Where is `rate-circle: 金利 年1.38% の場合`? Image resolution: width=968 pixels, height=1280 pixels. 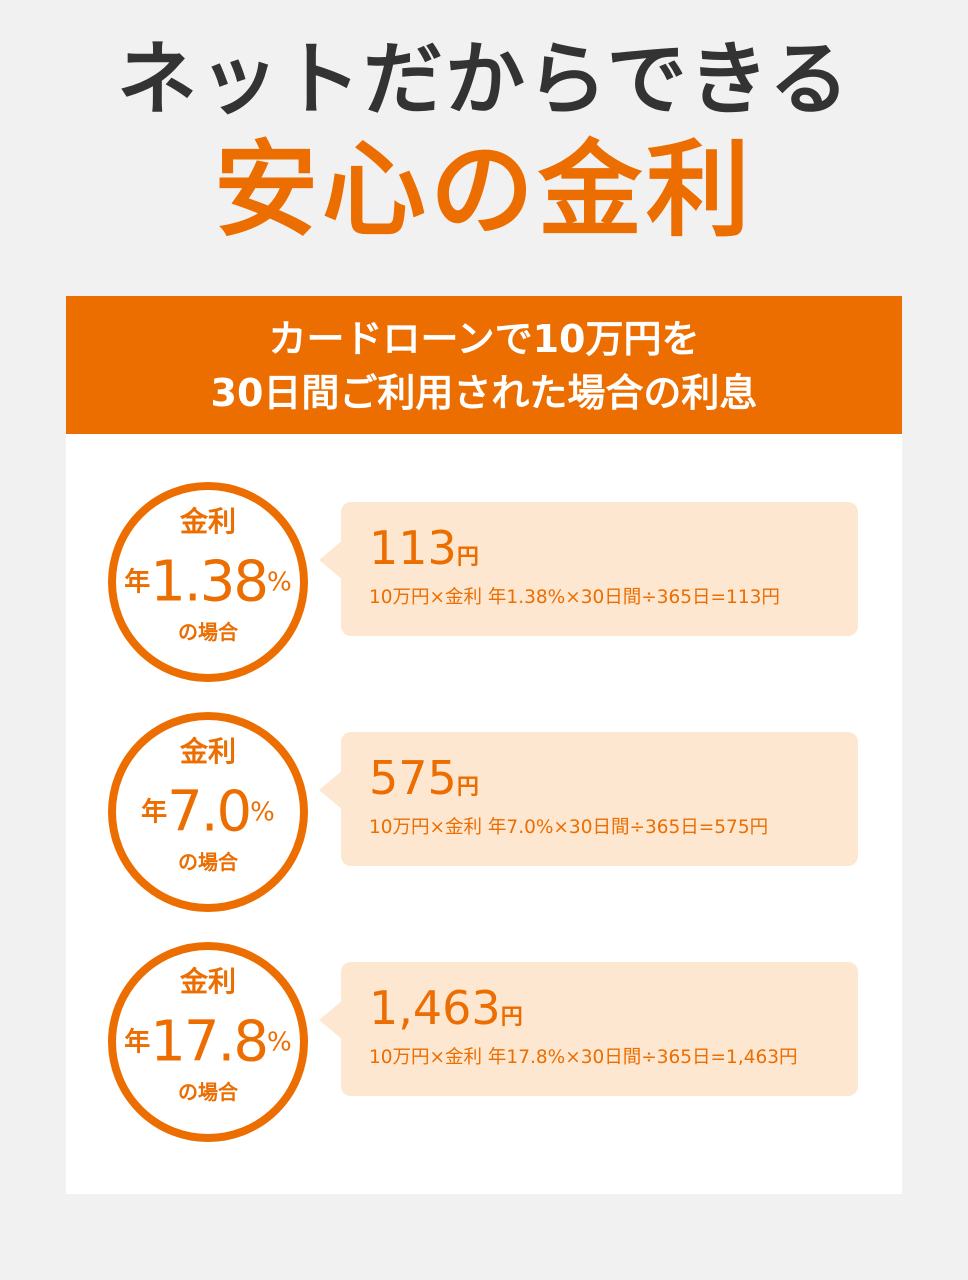
rate-circle: 金利 年1.38% の場合 is located at coordinates (208, 582).